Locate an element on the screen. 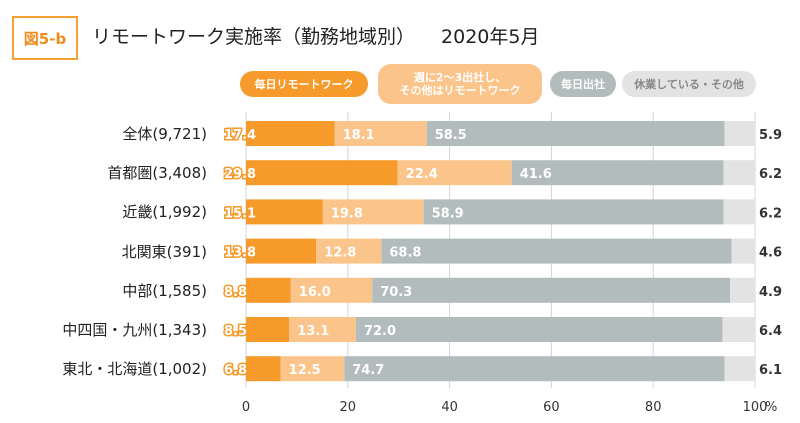 The image size is (800, 423). figure-badge: 図5-b is located at coordinates (45, 38).